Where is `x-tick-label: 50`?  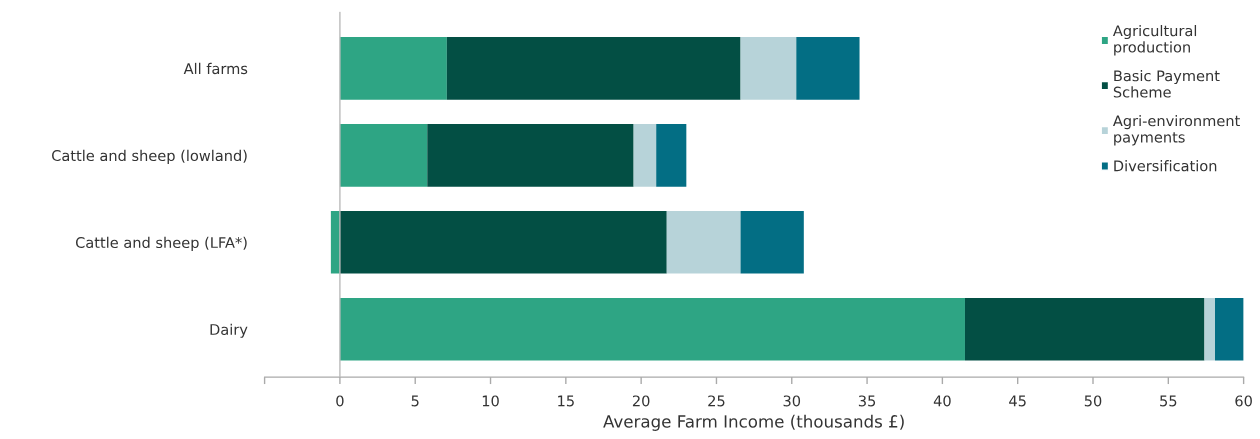 x-tick-label: 50 is located at coordinates (1093, 401).